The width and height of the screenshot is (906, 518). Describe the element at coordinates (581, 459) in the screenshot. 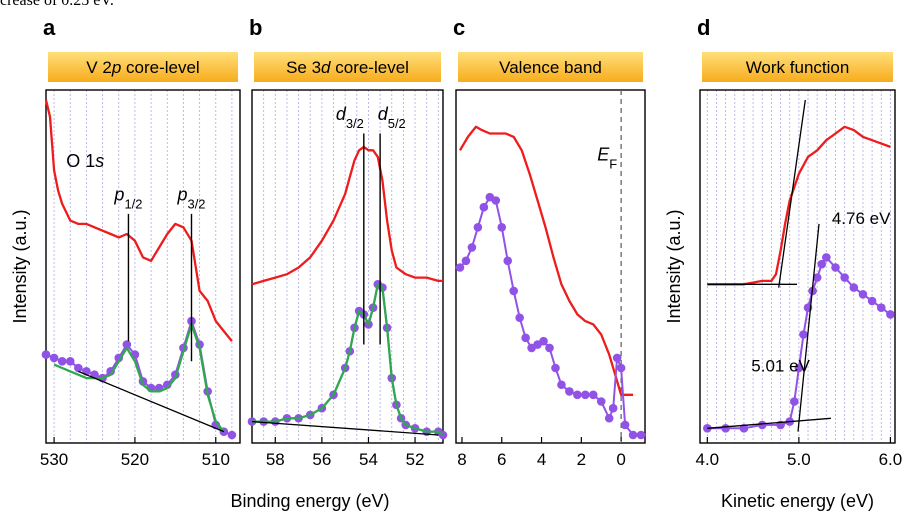

I see `x-tick-label: 2` at that location.